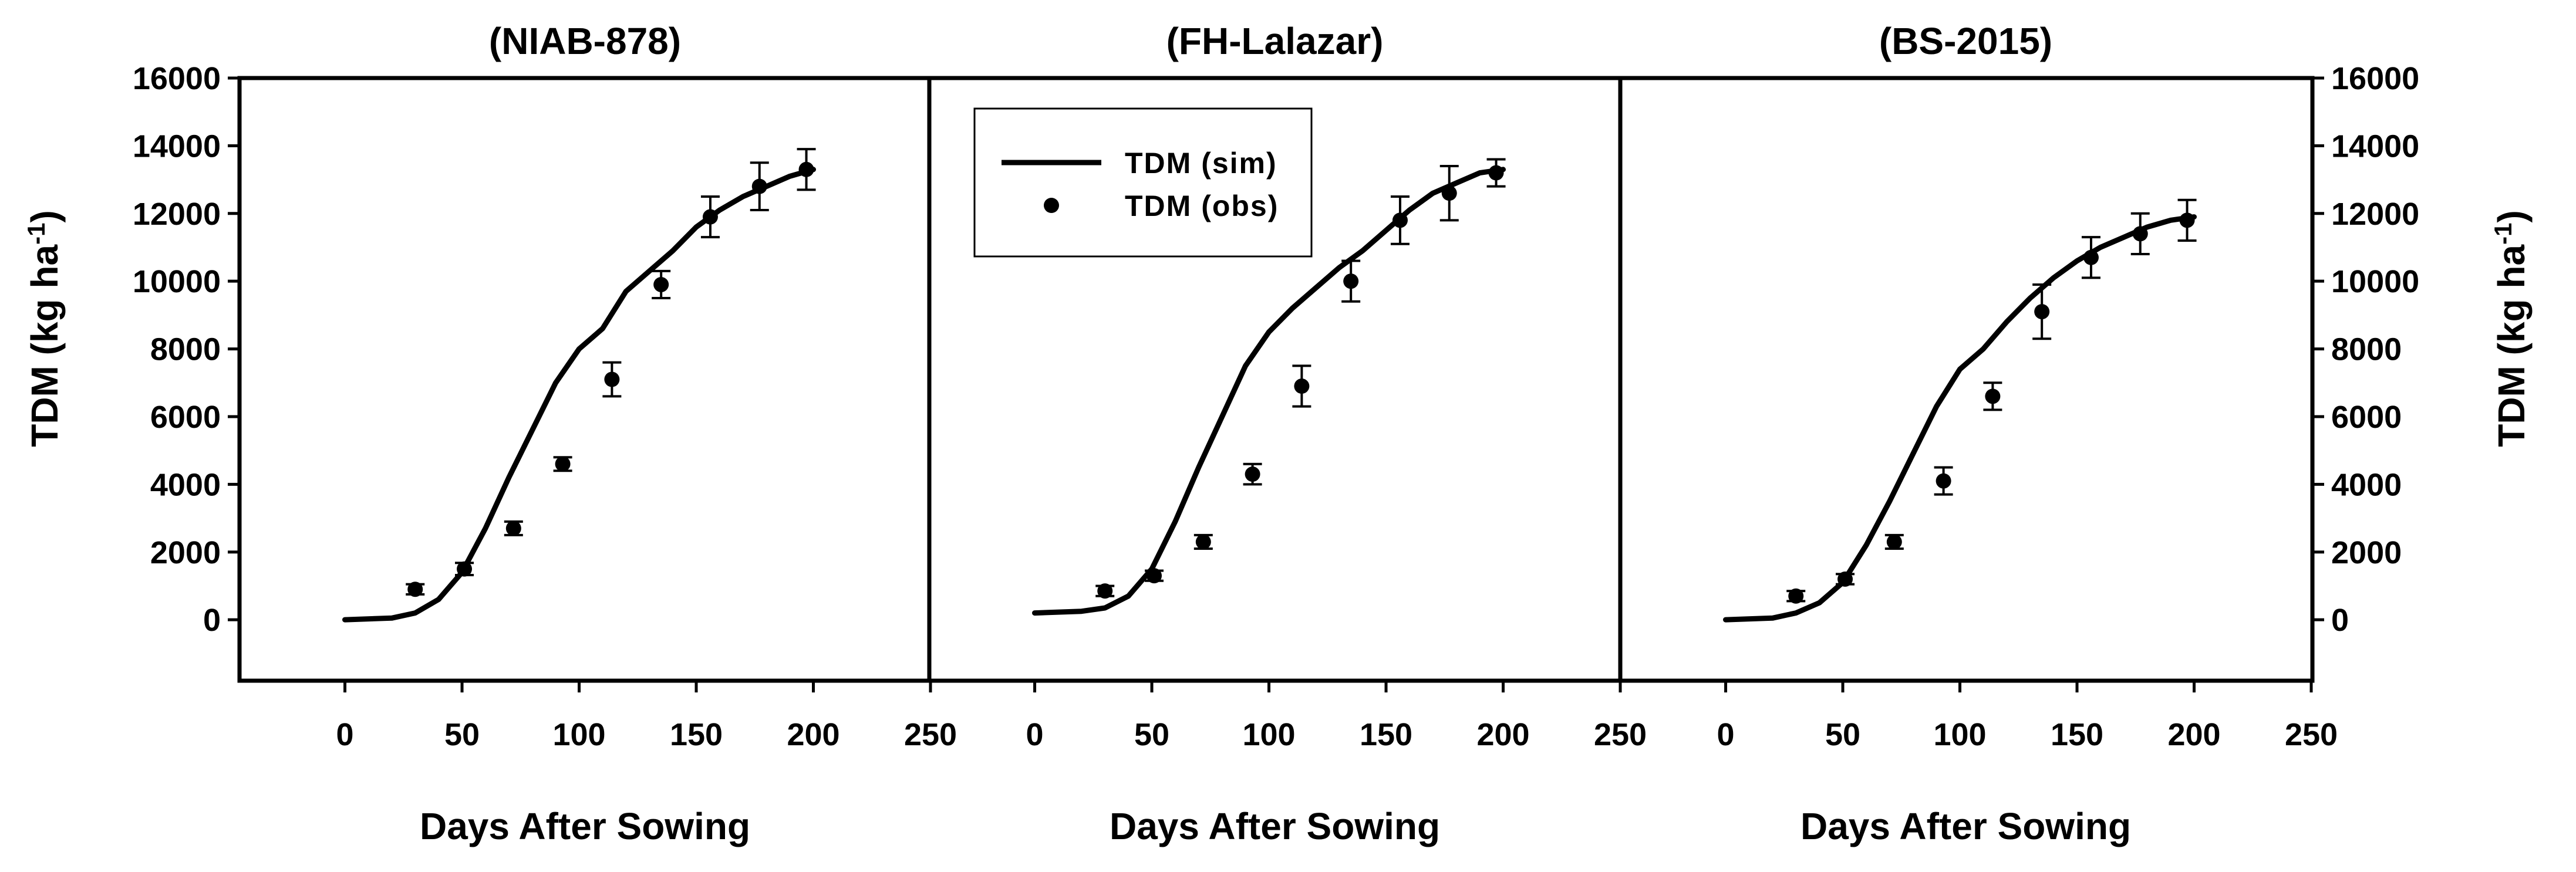 Image resolution: width=2576 pixels, height=872 pixels. I want to click on y-tick-label-right: 0, so click(2340, 620).